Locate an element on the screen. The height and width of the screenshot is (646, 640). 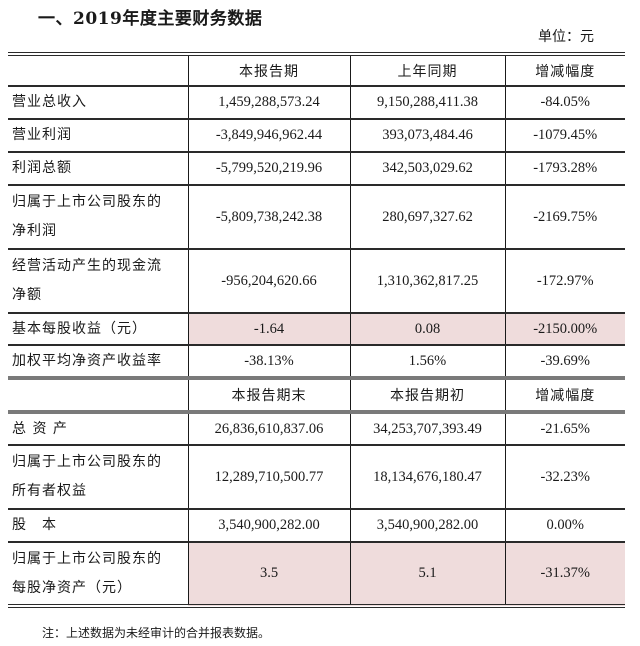
current-value: -956,204,620.66 is located at coordinates (268, 281).